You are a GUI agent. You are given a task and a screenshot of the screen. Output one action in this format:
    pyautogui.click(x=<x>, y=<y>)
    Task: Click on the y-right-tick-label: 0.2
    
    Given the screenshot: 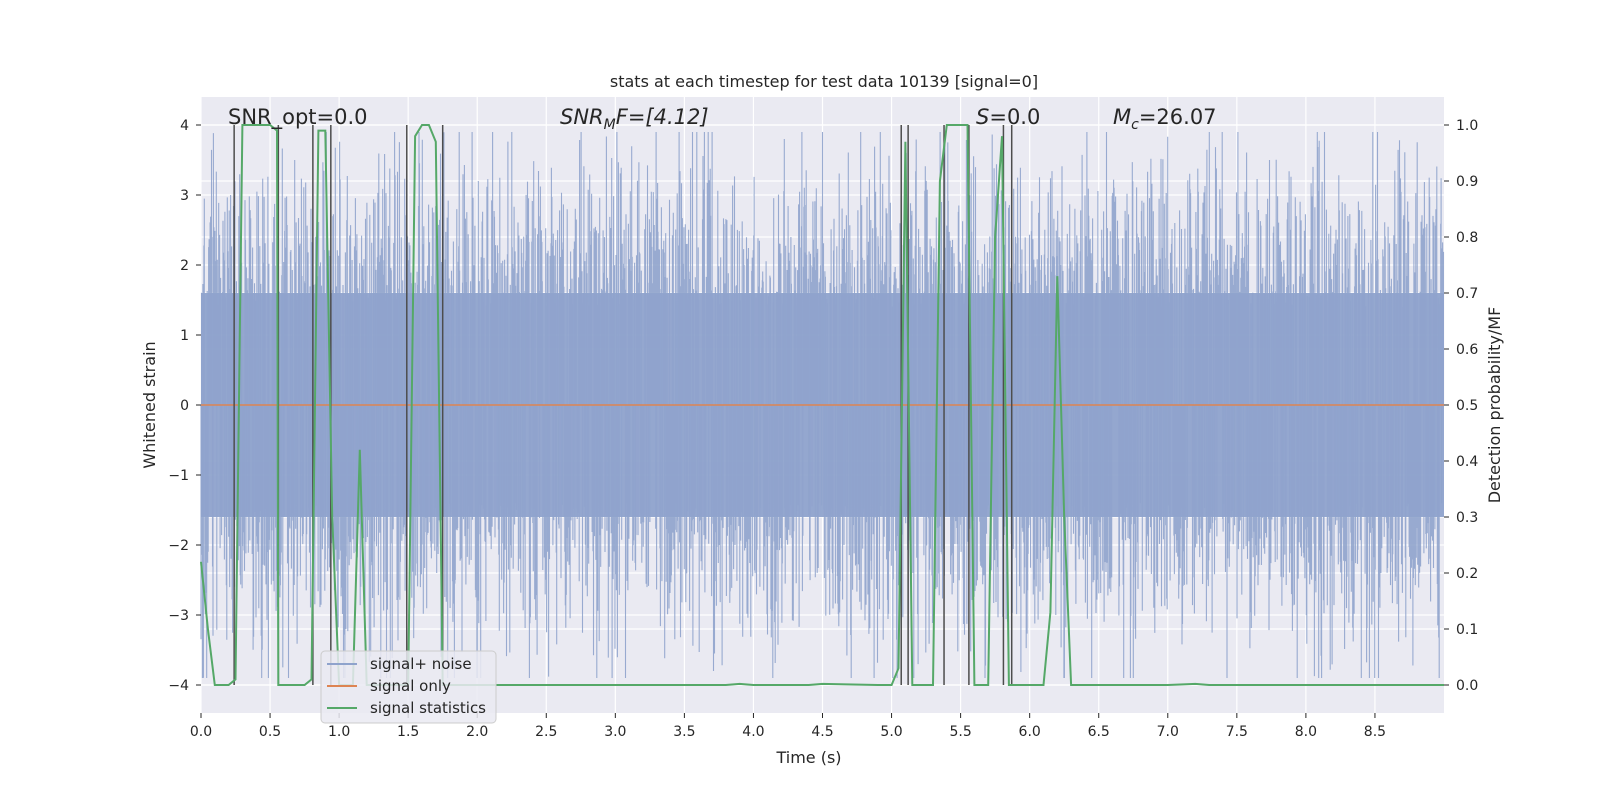 What is the action you would take?
    pyautogui.click(x=1467, y=574)
    